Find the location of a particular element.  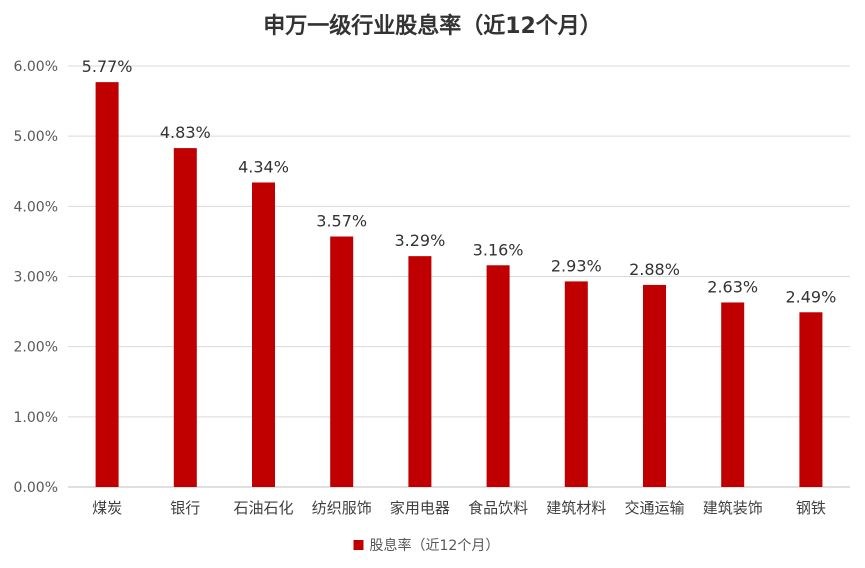

legend: 股息率（近12个月） is located at coordinates (426, 545).